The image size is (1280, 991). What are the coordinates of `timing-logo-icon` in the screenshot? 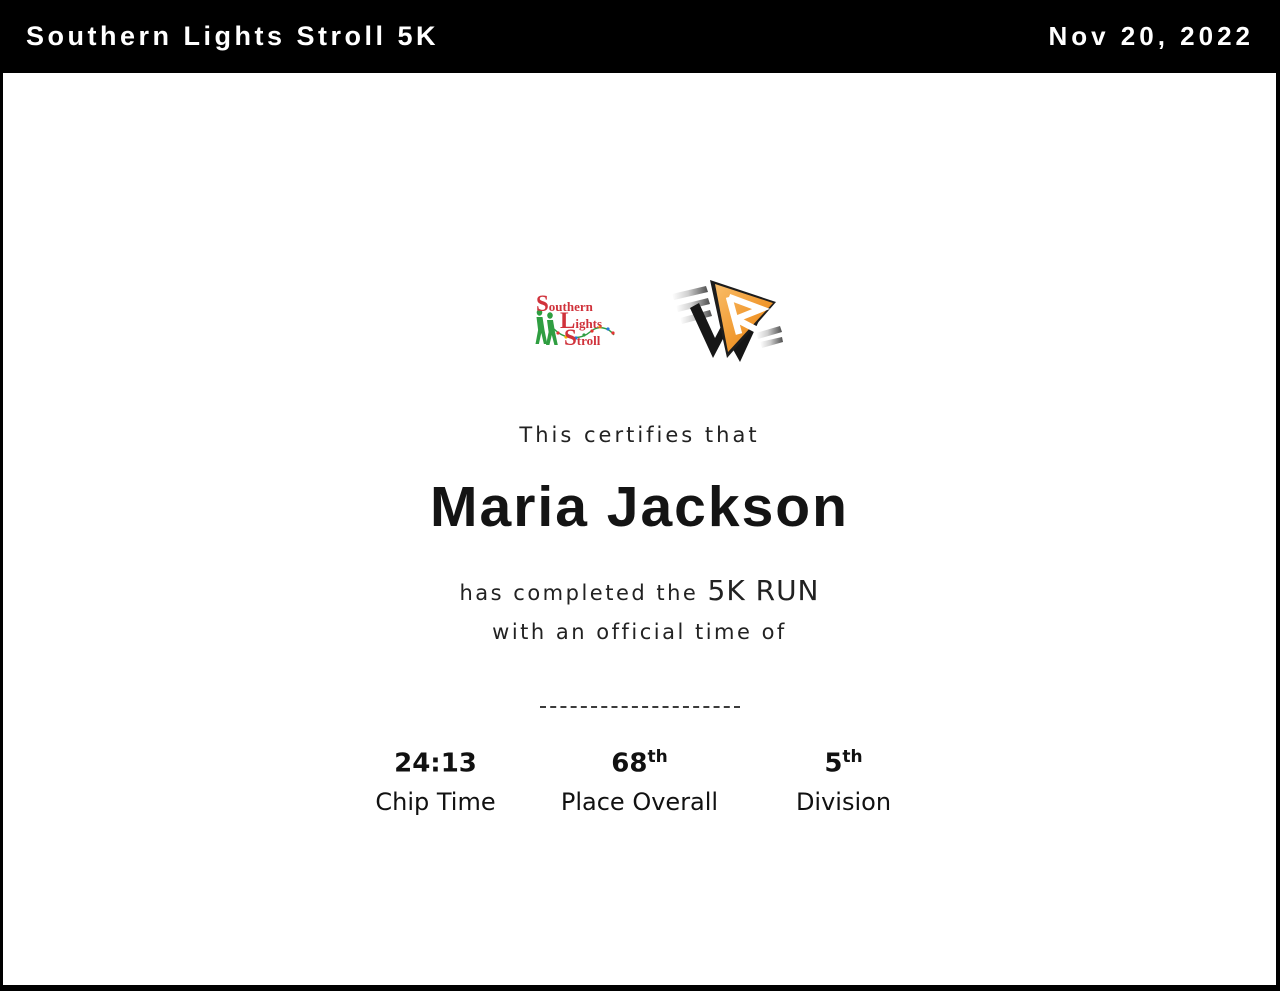 It's located at (727, 321).